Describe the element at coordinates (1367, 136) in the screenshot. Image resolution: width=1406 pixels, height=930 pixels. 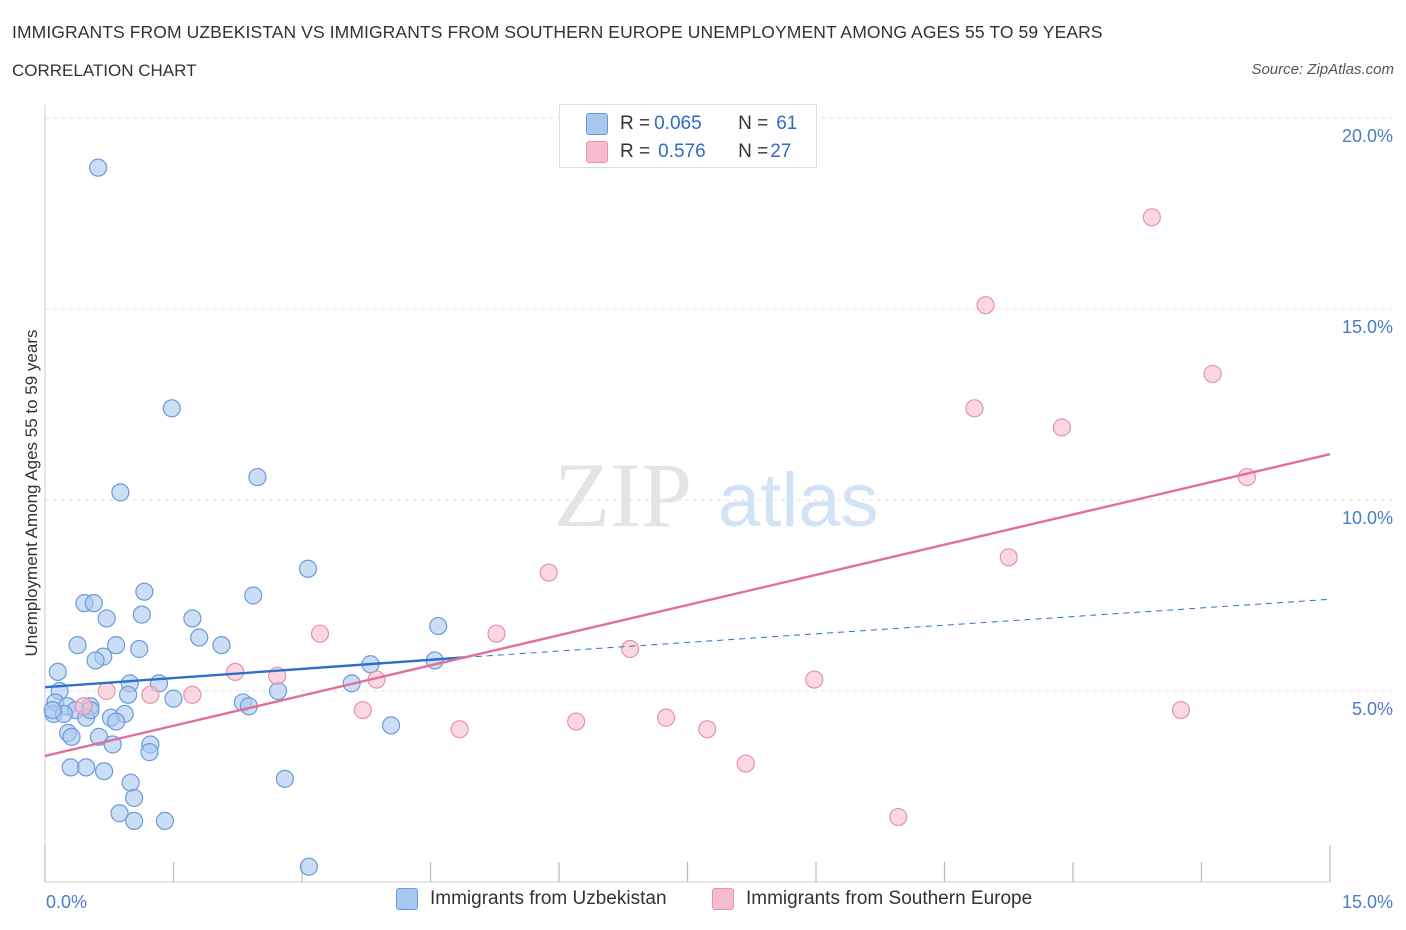
I see `y-tick-label: 20.0%` at that location.